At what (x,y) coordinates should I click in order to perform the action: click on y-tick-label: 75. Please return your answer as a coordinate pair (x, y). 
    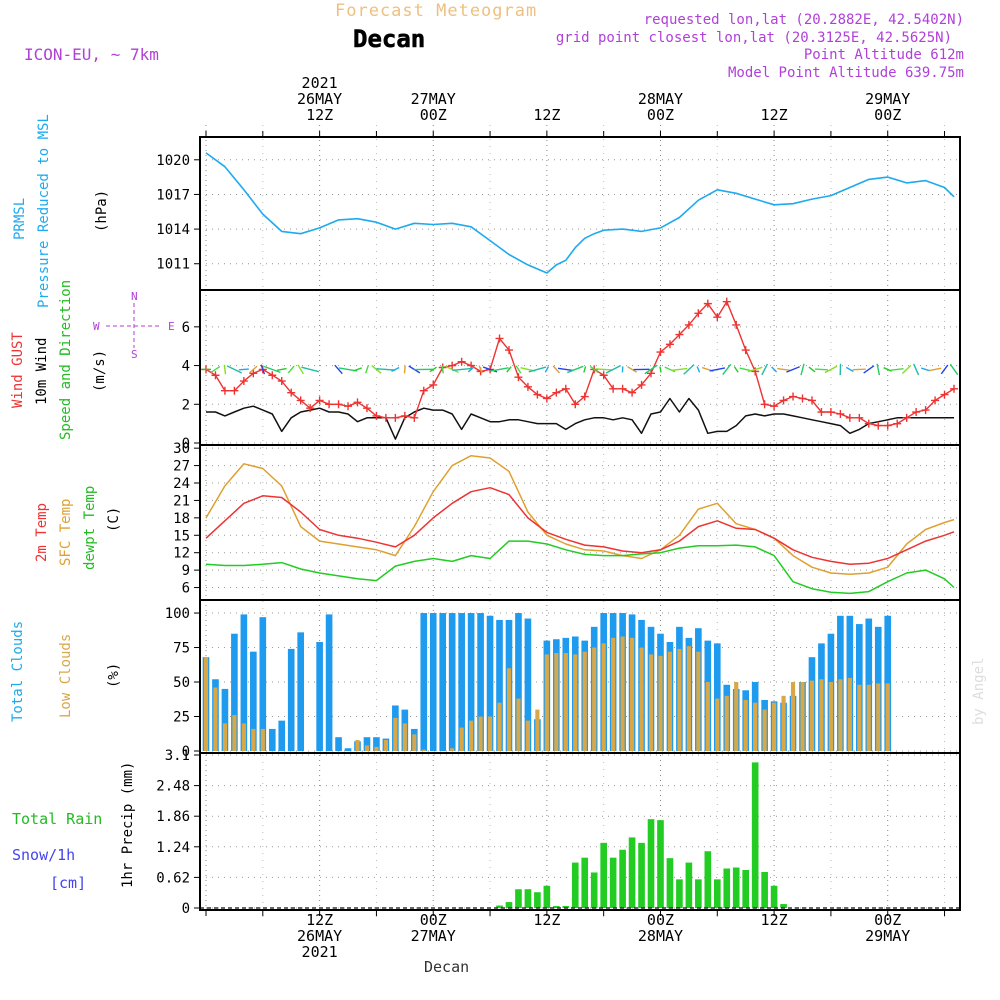
    Looking at the image, I should click on (181, 649).